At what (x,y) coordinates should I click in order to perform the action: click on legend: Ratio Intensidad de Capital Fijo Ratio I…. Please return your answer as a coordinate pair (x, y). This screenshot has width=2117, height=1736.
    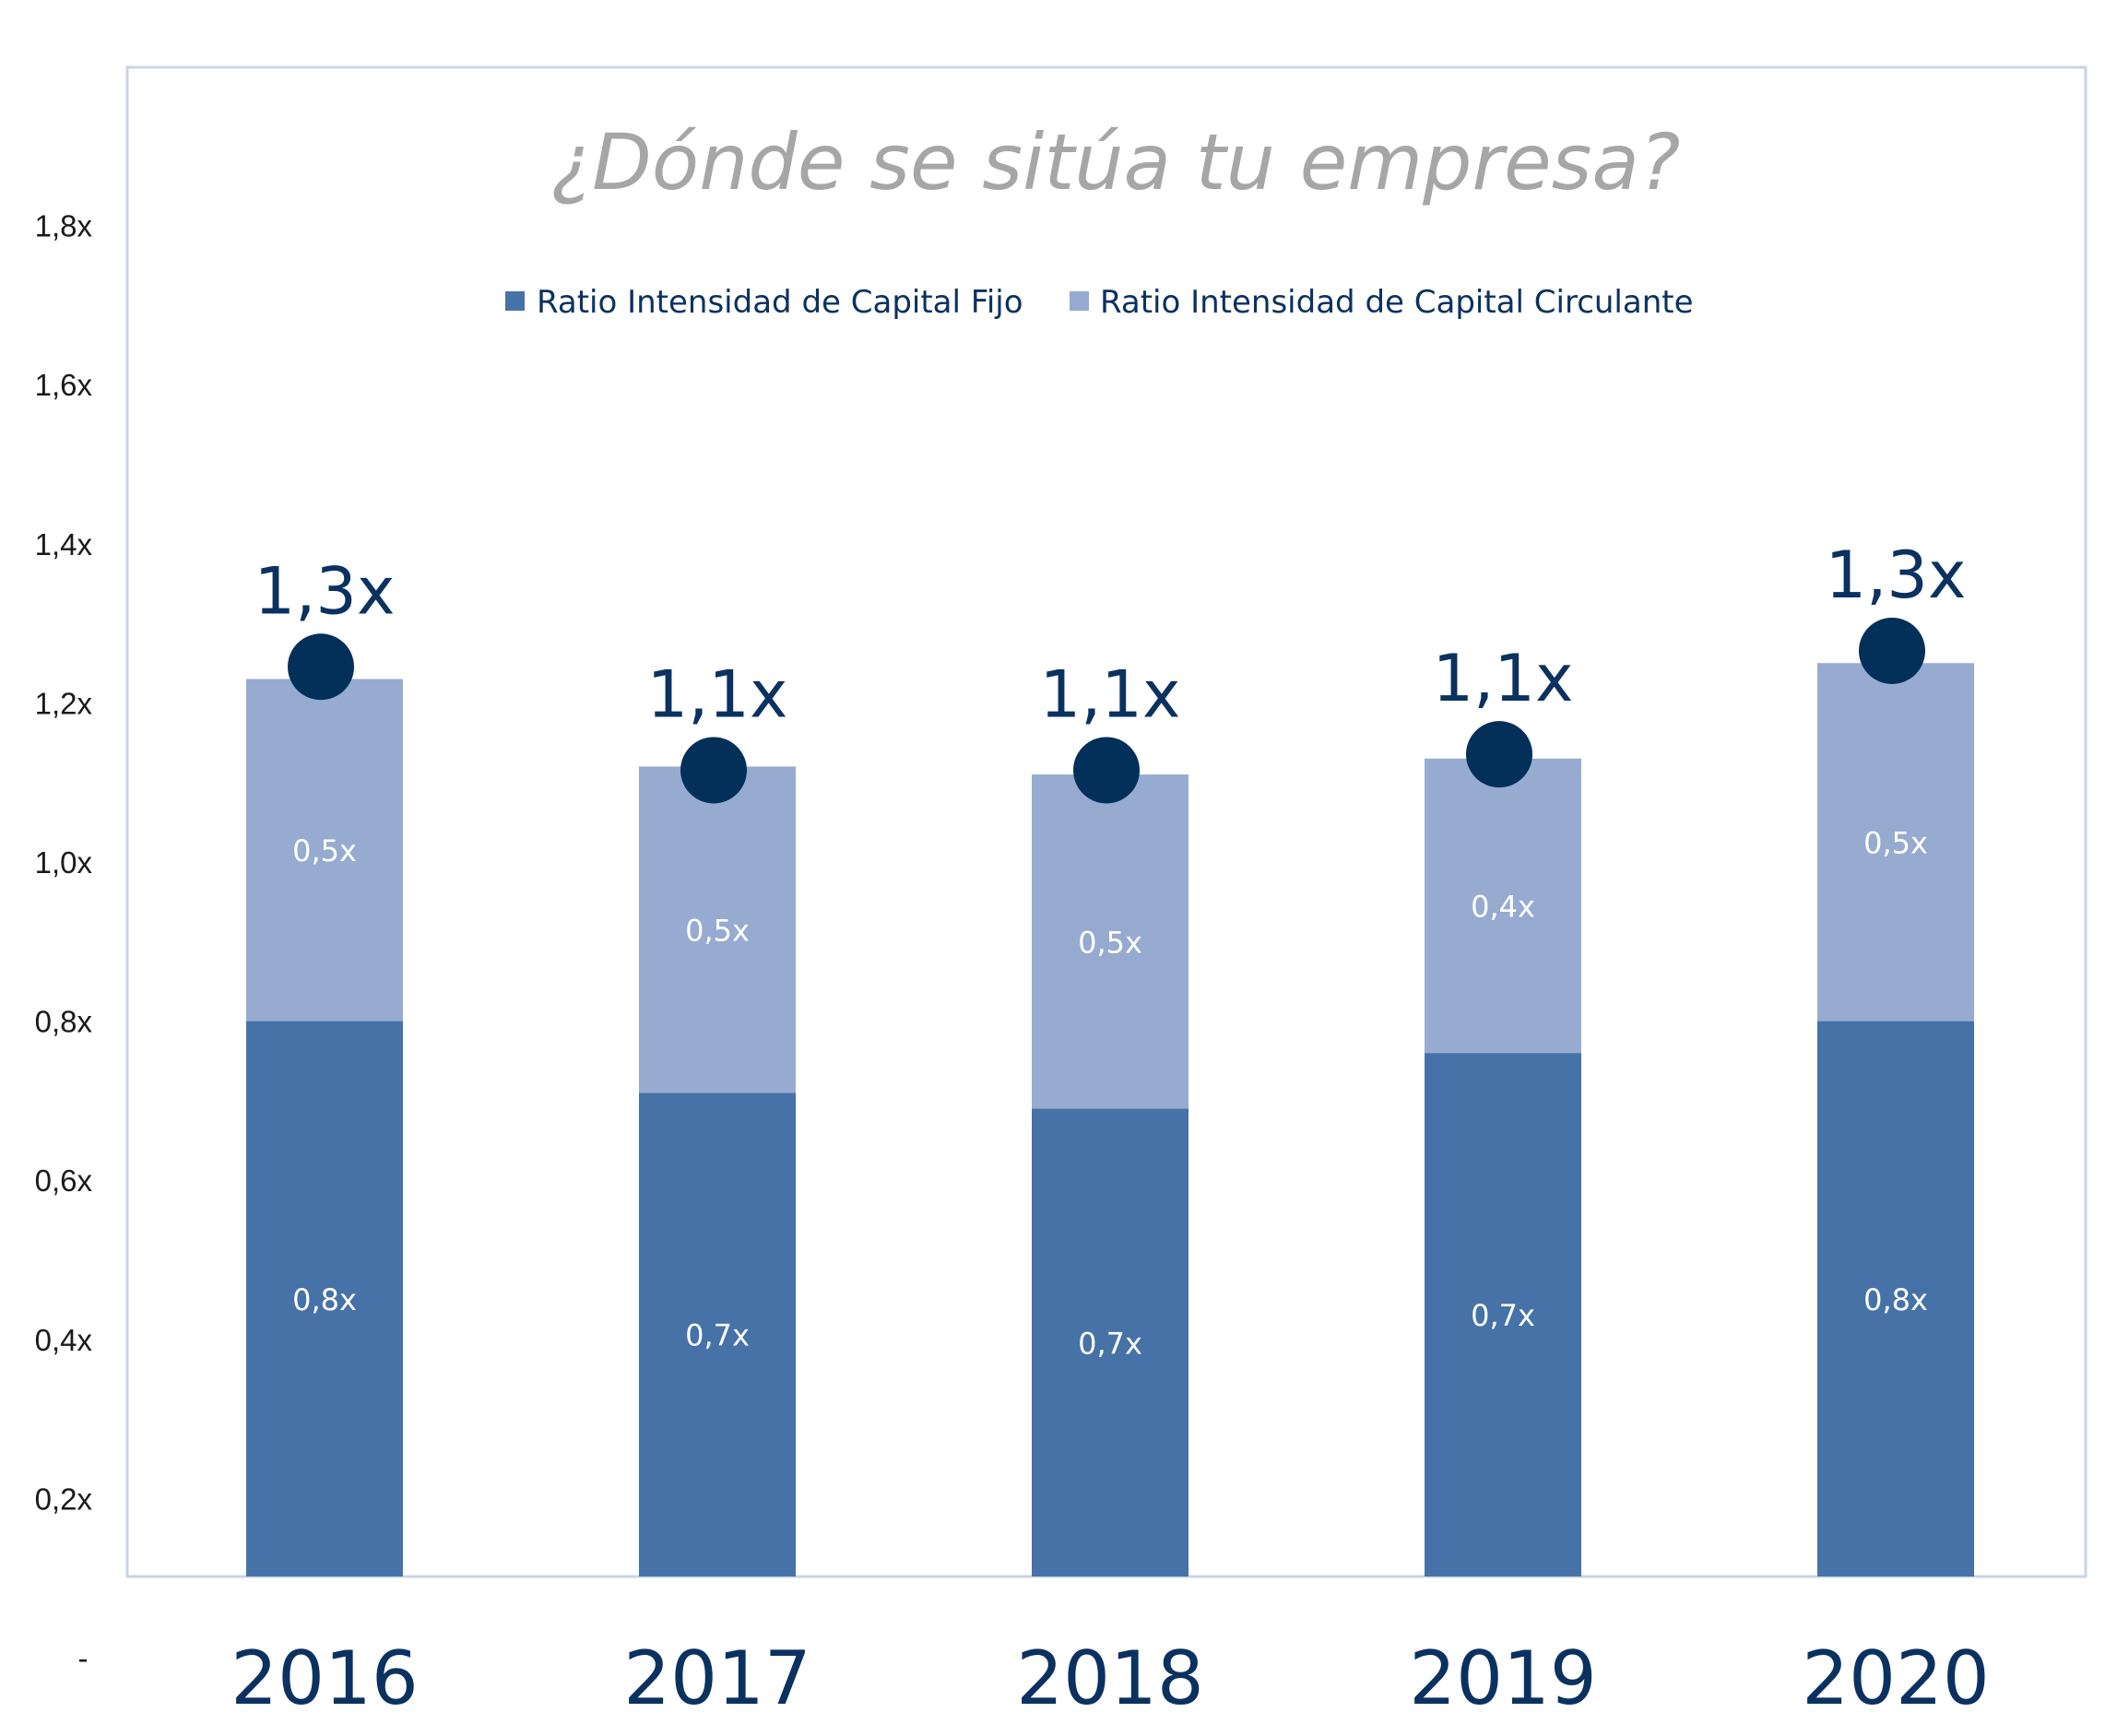
    Looking at the image, I should click on (1099, 302).